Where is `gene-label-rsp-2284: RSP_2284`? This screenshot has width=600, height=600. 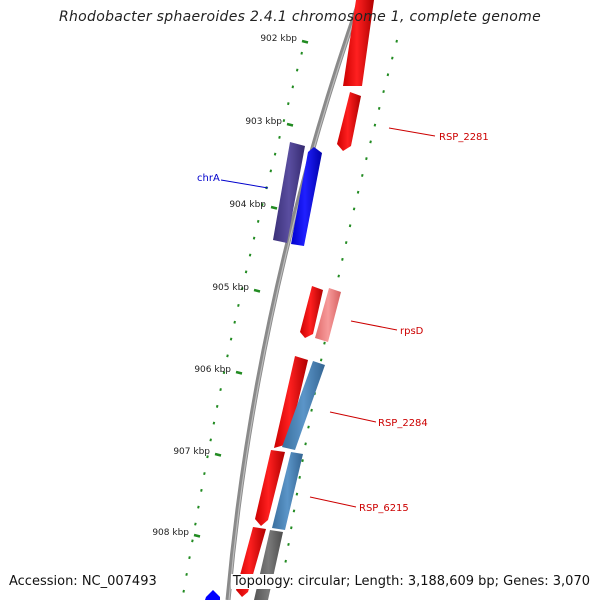 gene-label-rsp-2284: RSP_2284 is located at coordinates (403, 423).